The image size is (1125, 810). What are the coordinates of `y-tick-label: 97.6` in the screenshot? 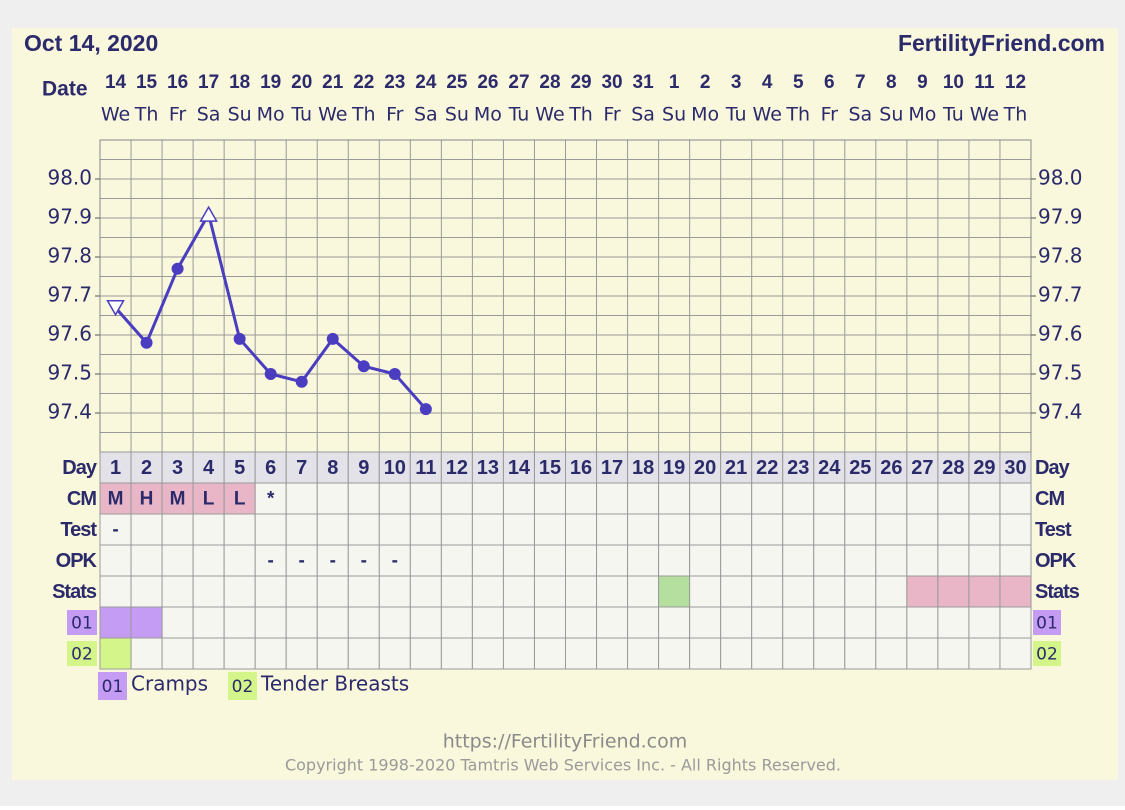 It's located at (1060, 334).